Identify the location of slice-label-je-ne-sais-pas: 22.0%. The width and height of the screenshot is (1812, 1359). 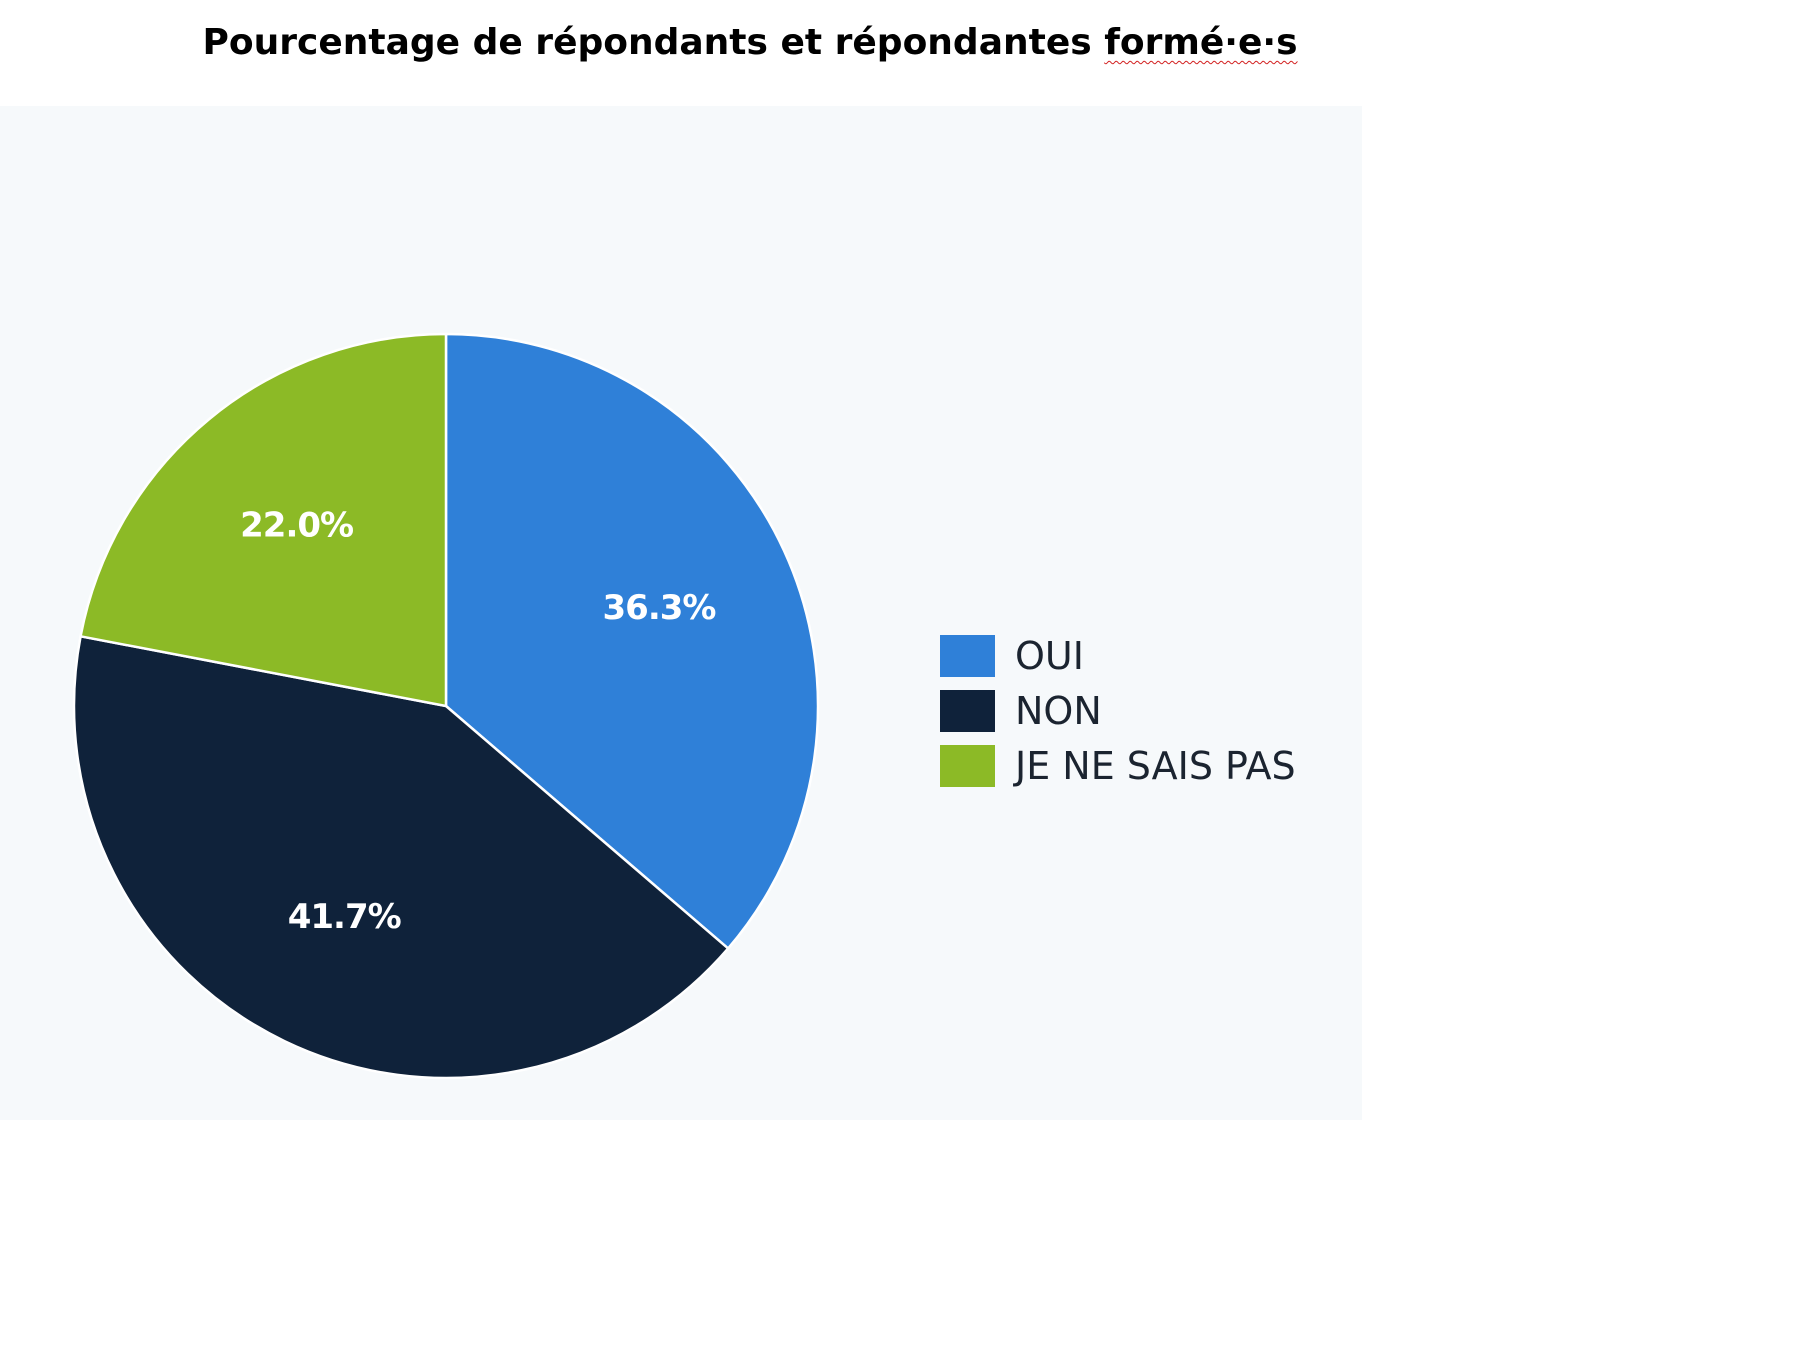
(296, 525).